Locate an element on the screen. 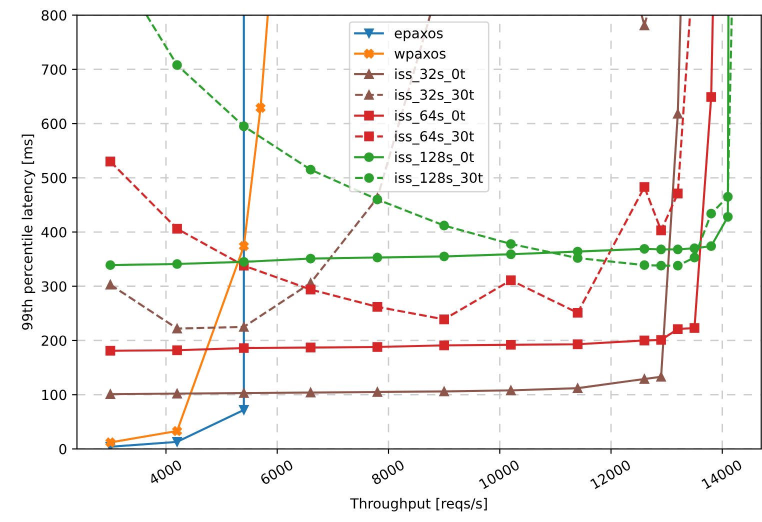  y-tick-label: 400 is located at coordinates (53, 232).